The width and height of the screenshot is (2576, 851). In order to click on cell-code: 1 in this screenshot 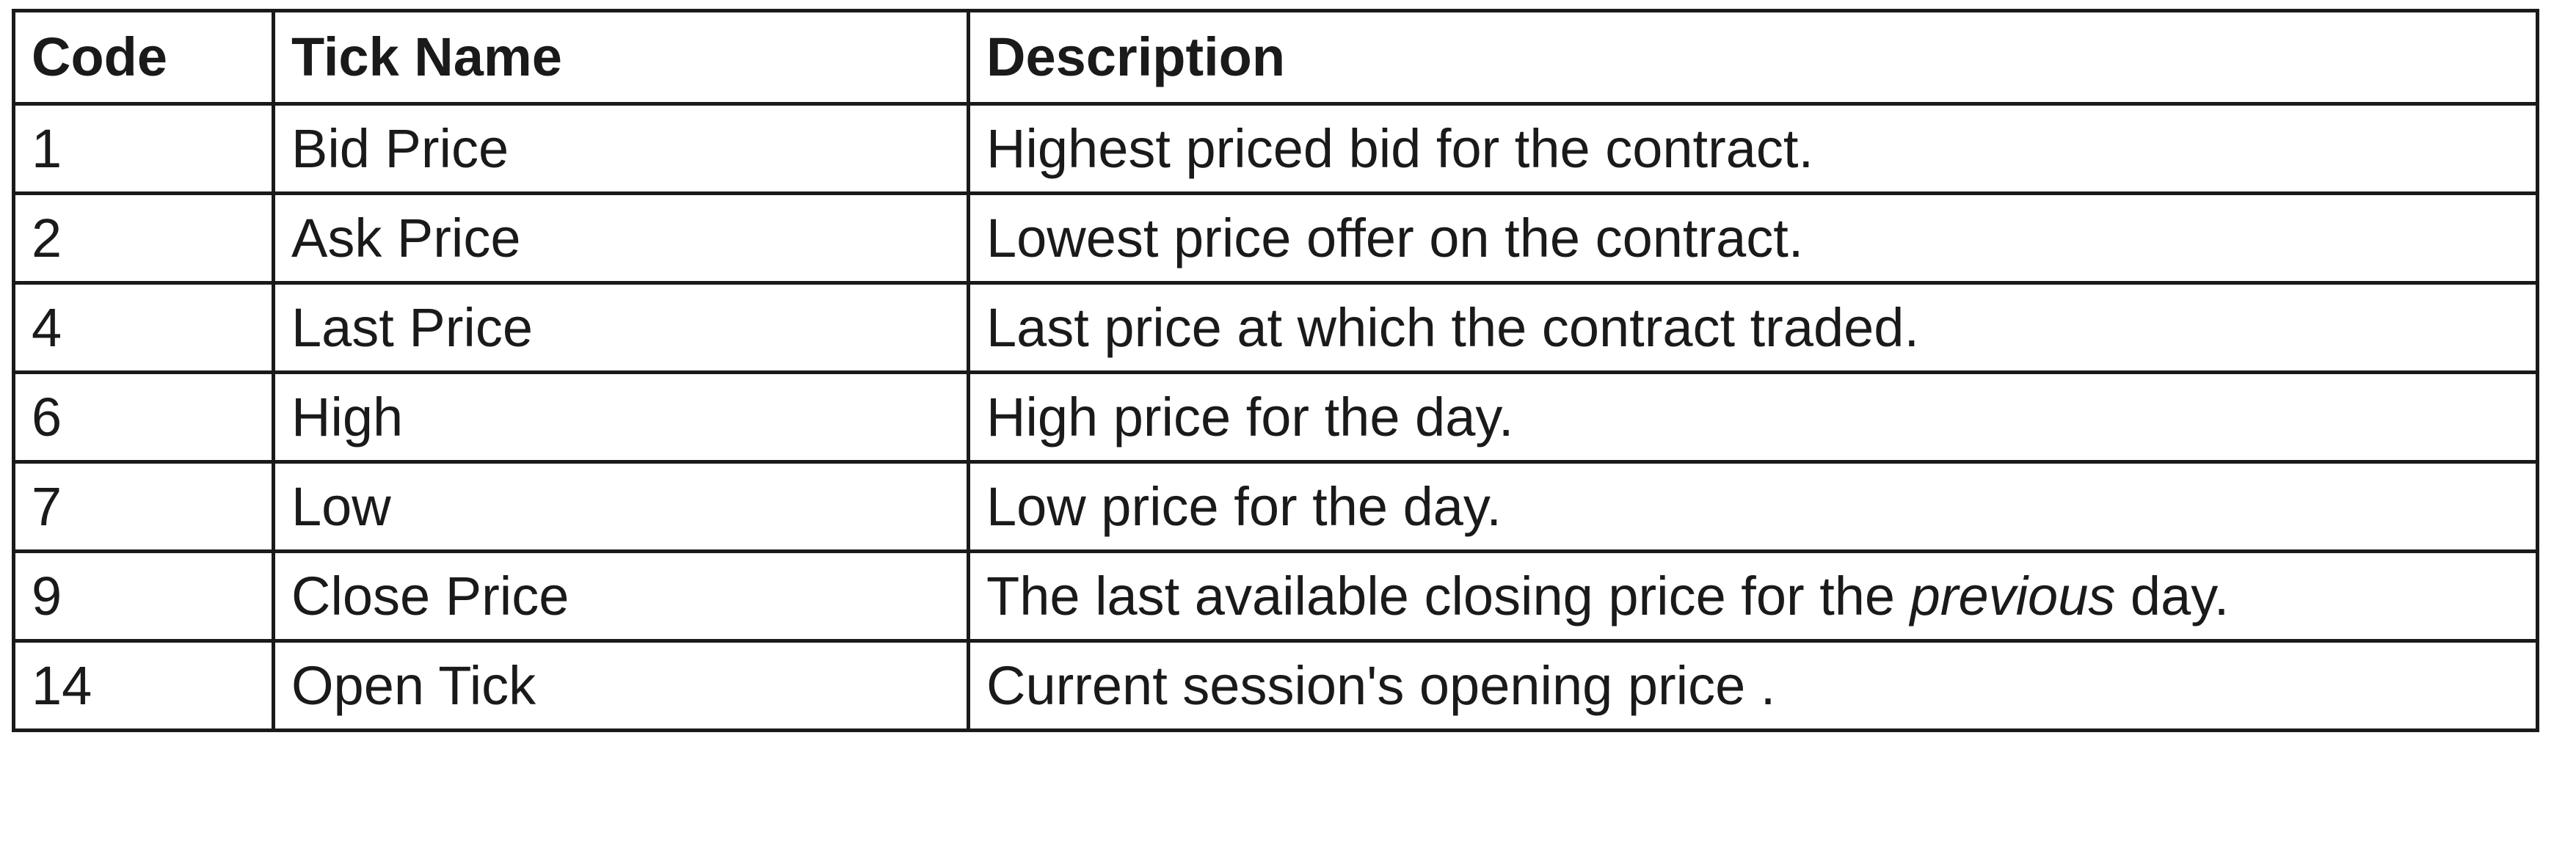, I will do `click(143, 148)`.